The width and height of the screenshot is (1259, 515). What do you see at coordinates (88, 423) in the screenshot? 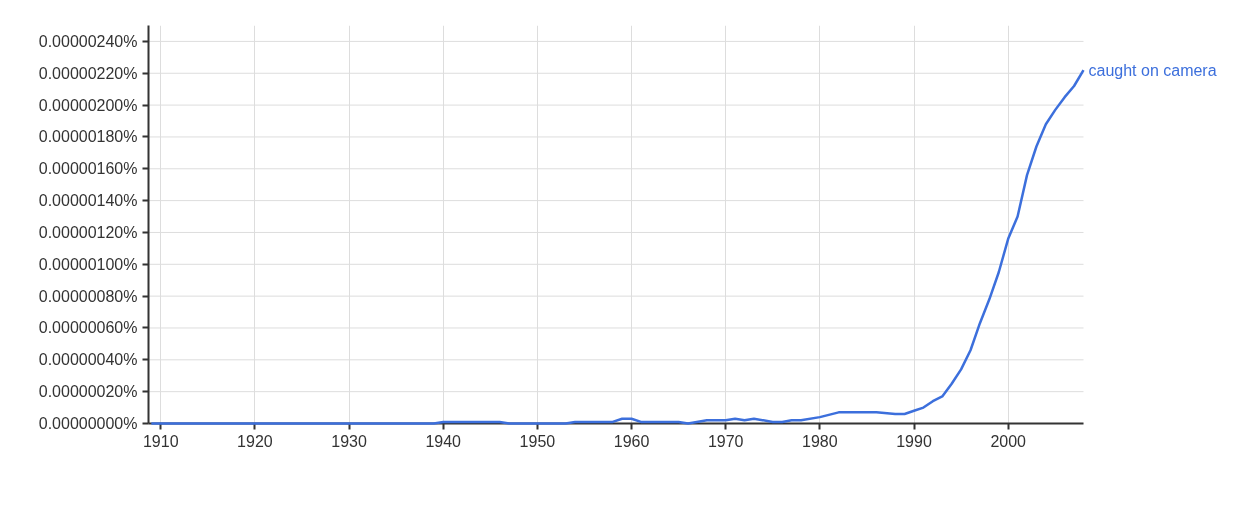
I see `y-tick-label: 0.00000000%` at bounding box center [88, 423].